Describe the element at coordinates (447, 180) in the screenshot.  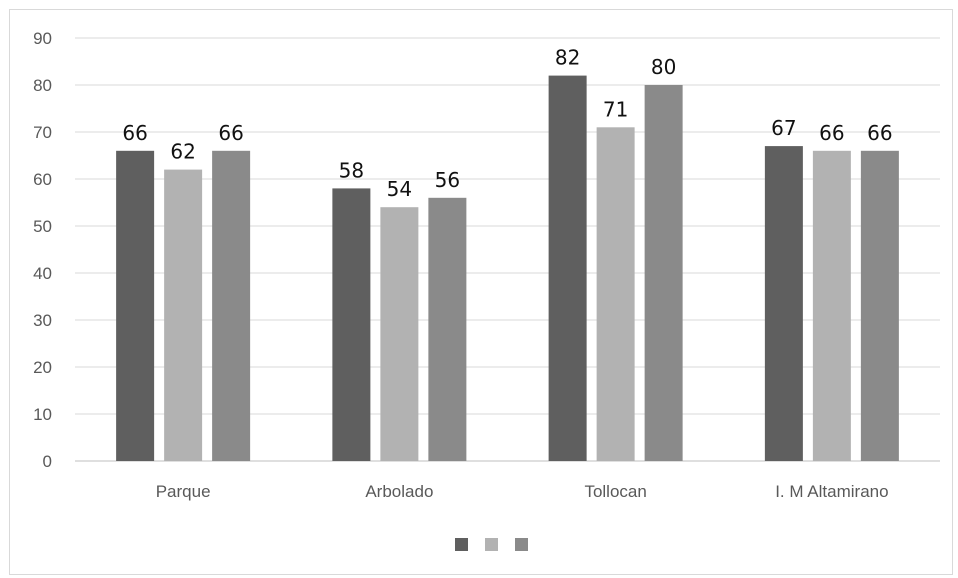
I see `data-label: 56` at that location.